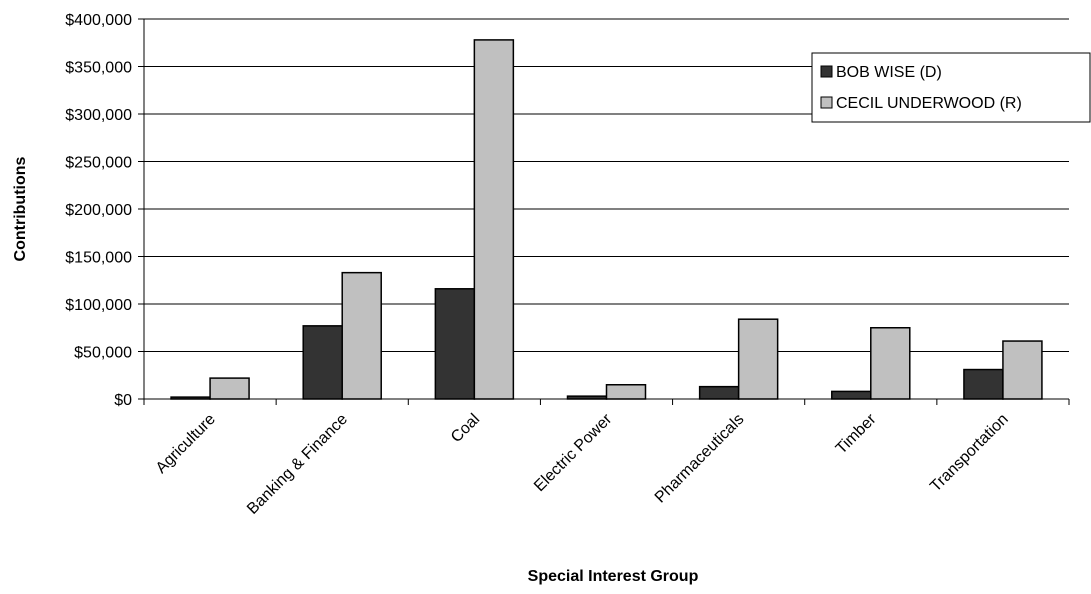  Describe the element at coordinates (297, 464) in the screenshot. I see `x-tick-label: Banking & Finance` at that location.